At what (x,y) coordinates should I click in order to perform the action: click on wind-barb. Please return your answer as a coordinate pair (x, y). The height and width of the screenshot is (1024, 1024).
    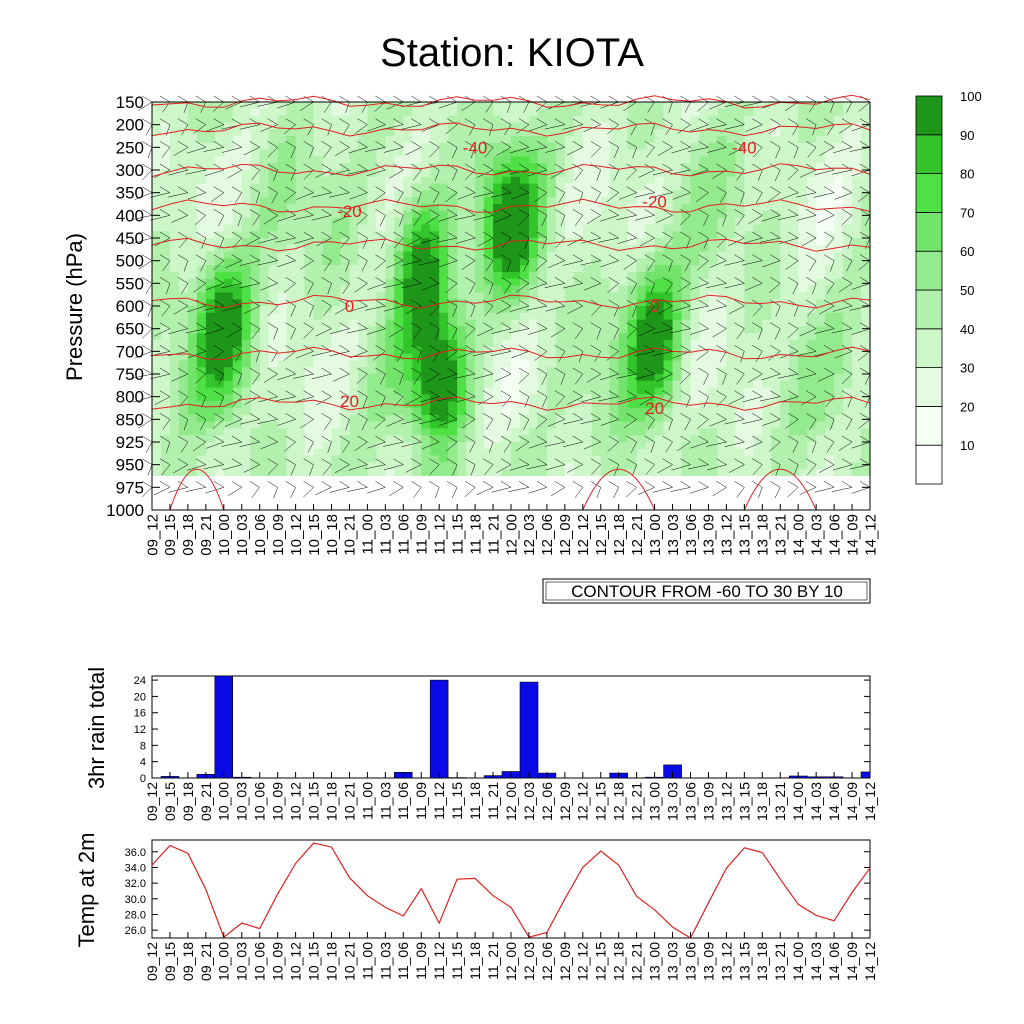
    Looking at the image, I should click on (181, 151).